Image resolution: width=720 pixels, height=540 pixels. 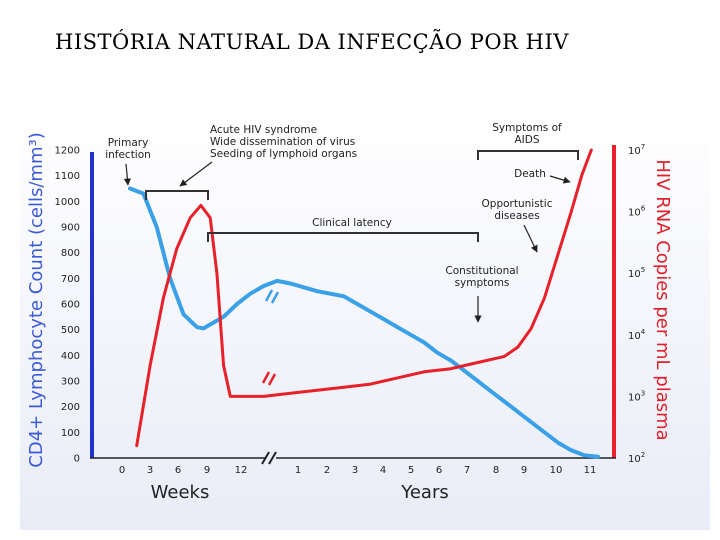 I want to click on annotation-opportunistic: Opportunistic diseases, so click(x=517, y=225).